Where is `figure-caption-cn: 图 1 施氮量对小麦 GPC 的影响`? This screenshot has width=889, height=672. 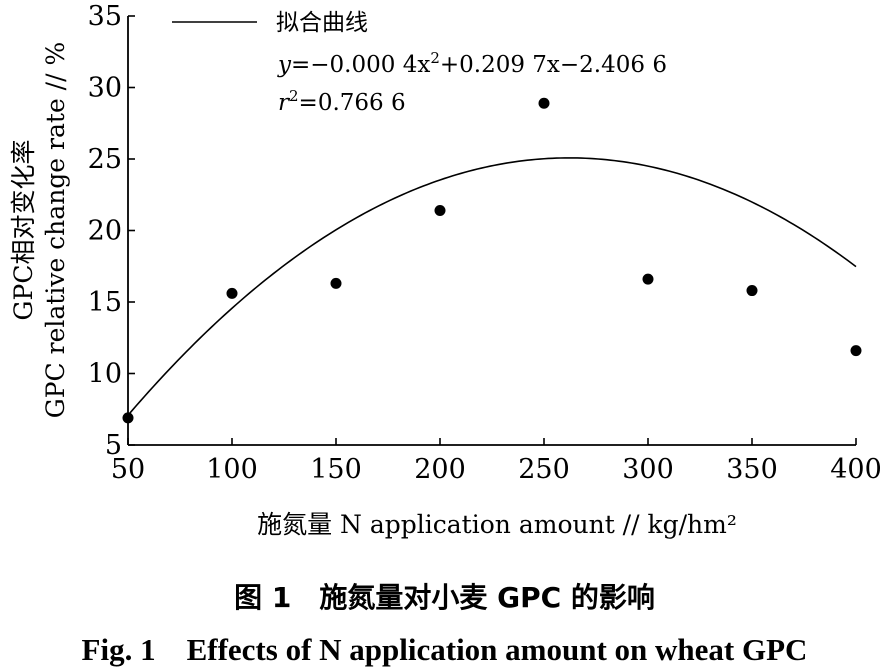 figure-caption-cn: 图 1 施氮量对小麦 GPC 的影响 is located at coordinates (444, 597).